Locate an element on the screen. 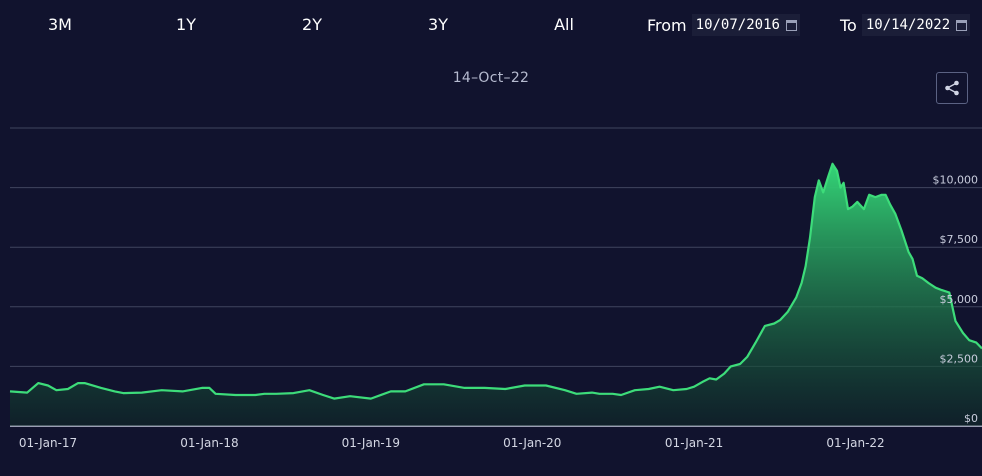  from-date-group: From 10/07/2016 is located at coordinates (723, 25).